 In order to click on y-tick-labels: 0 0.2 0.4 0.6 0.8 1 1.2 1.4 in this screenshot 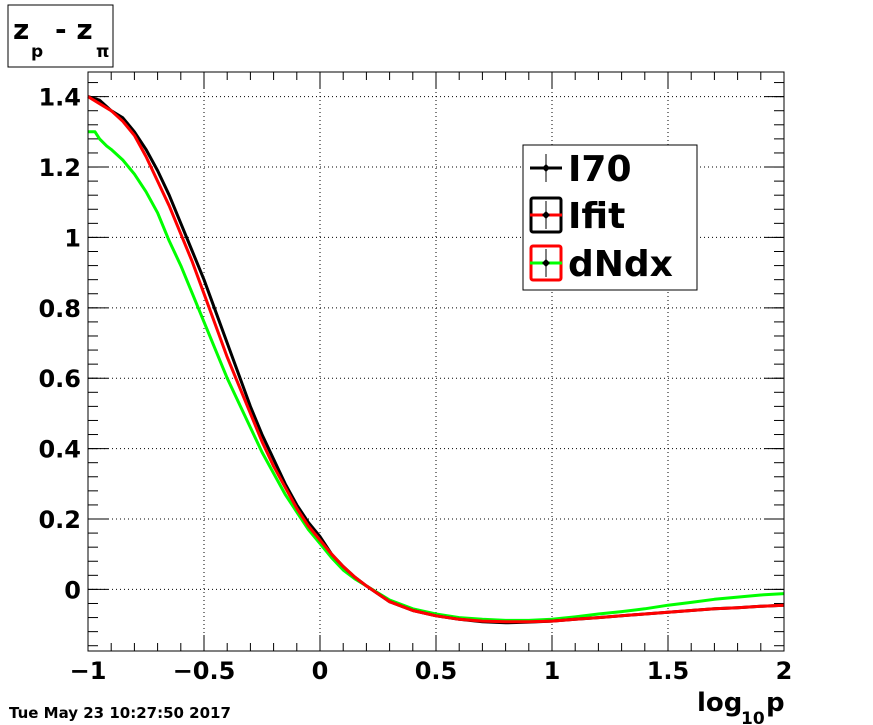, I will do `click(59, 344)`.